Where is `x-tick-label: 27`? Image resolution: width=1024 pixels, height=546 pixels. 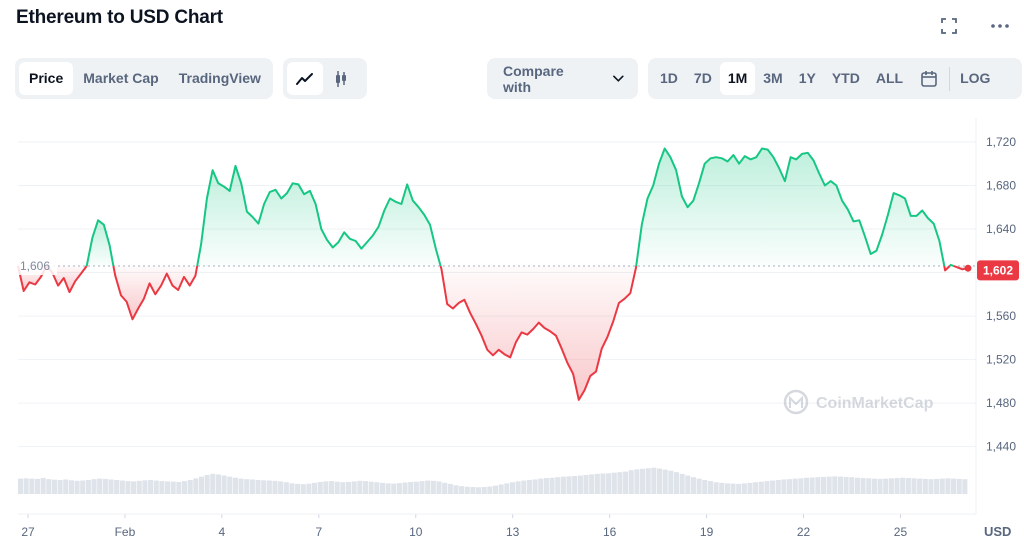
x-tick-label: 27 is located at coordinates (28, 532).